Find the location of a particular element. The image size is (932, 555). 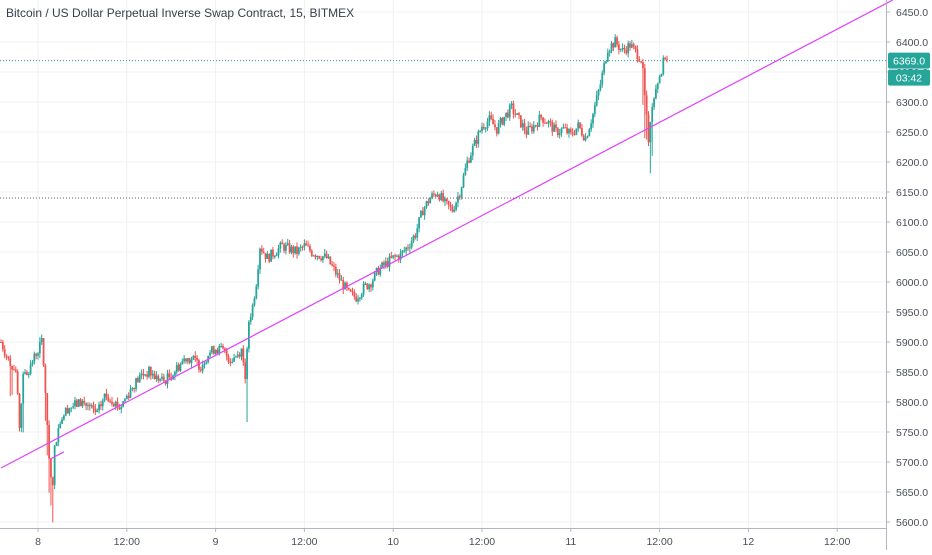

countdown-badge-label: 03:42 is located at coordinates (909, 79).